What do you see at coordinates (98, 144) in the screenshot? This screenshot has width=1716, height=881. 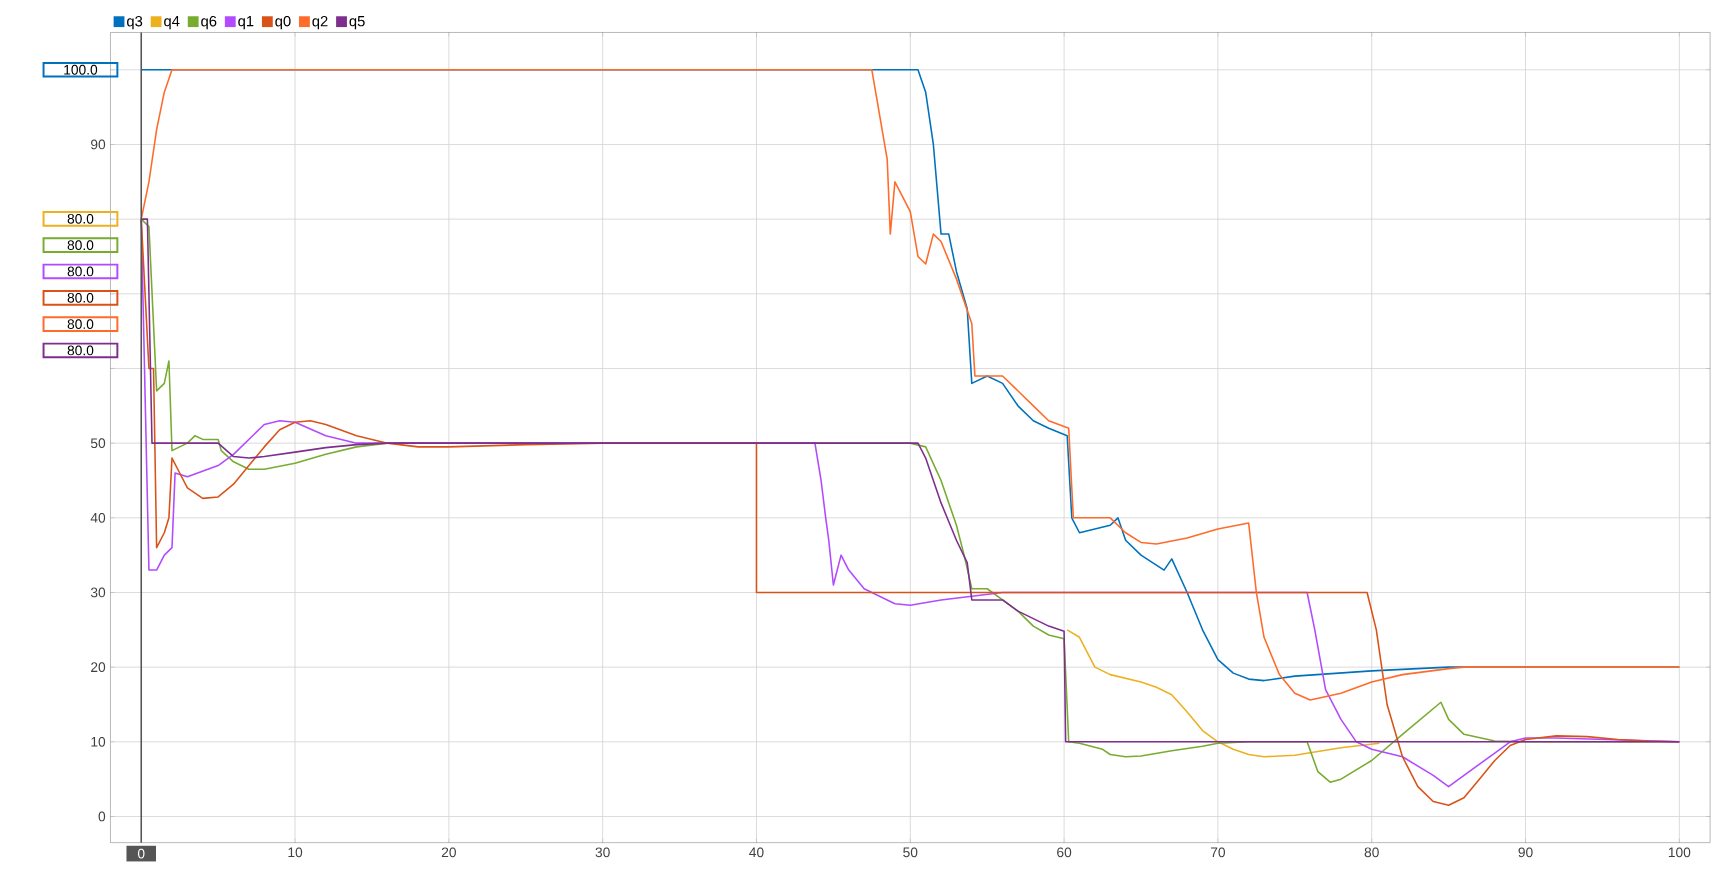 I see `y-tick-label: 90` at bounding box center [98, 144].